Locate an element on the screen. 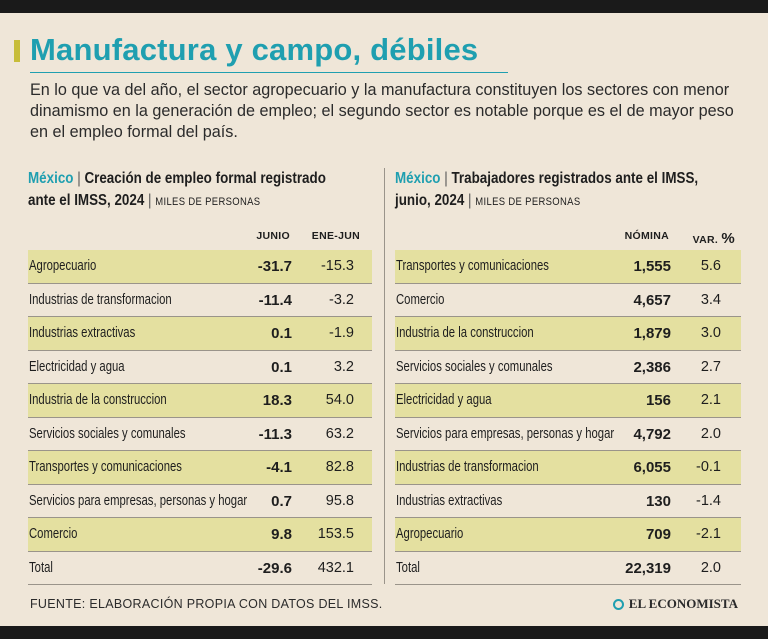  right-col-header-1: NÓMINA is located at coordinates (646, 236).